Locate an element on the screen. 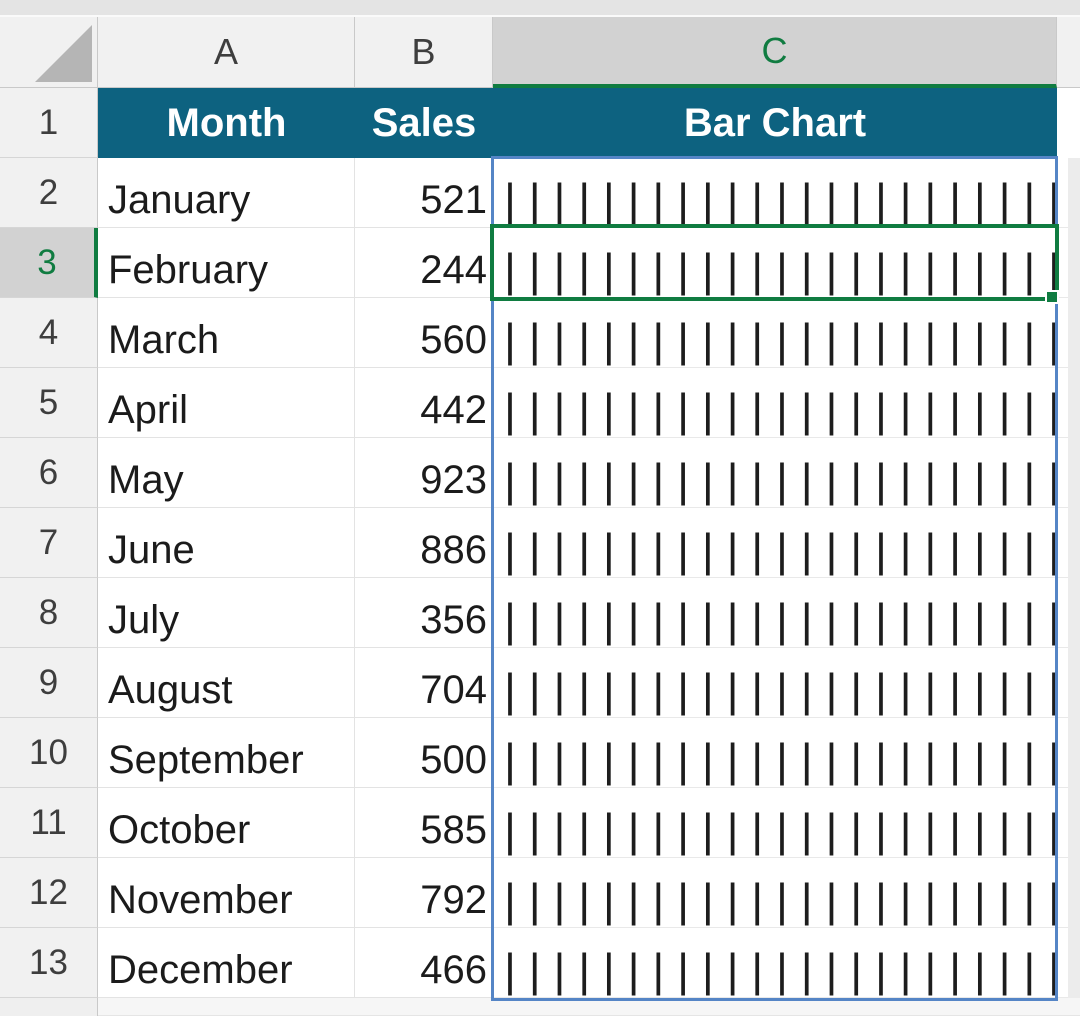  month-cell: March is located at coordinates (226, 333).